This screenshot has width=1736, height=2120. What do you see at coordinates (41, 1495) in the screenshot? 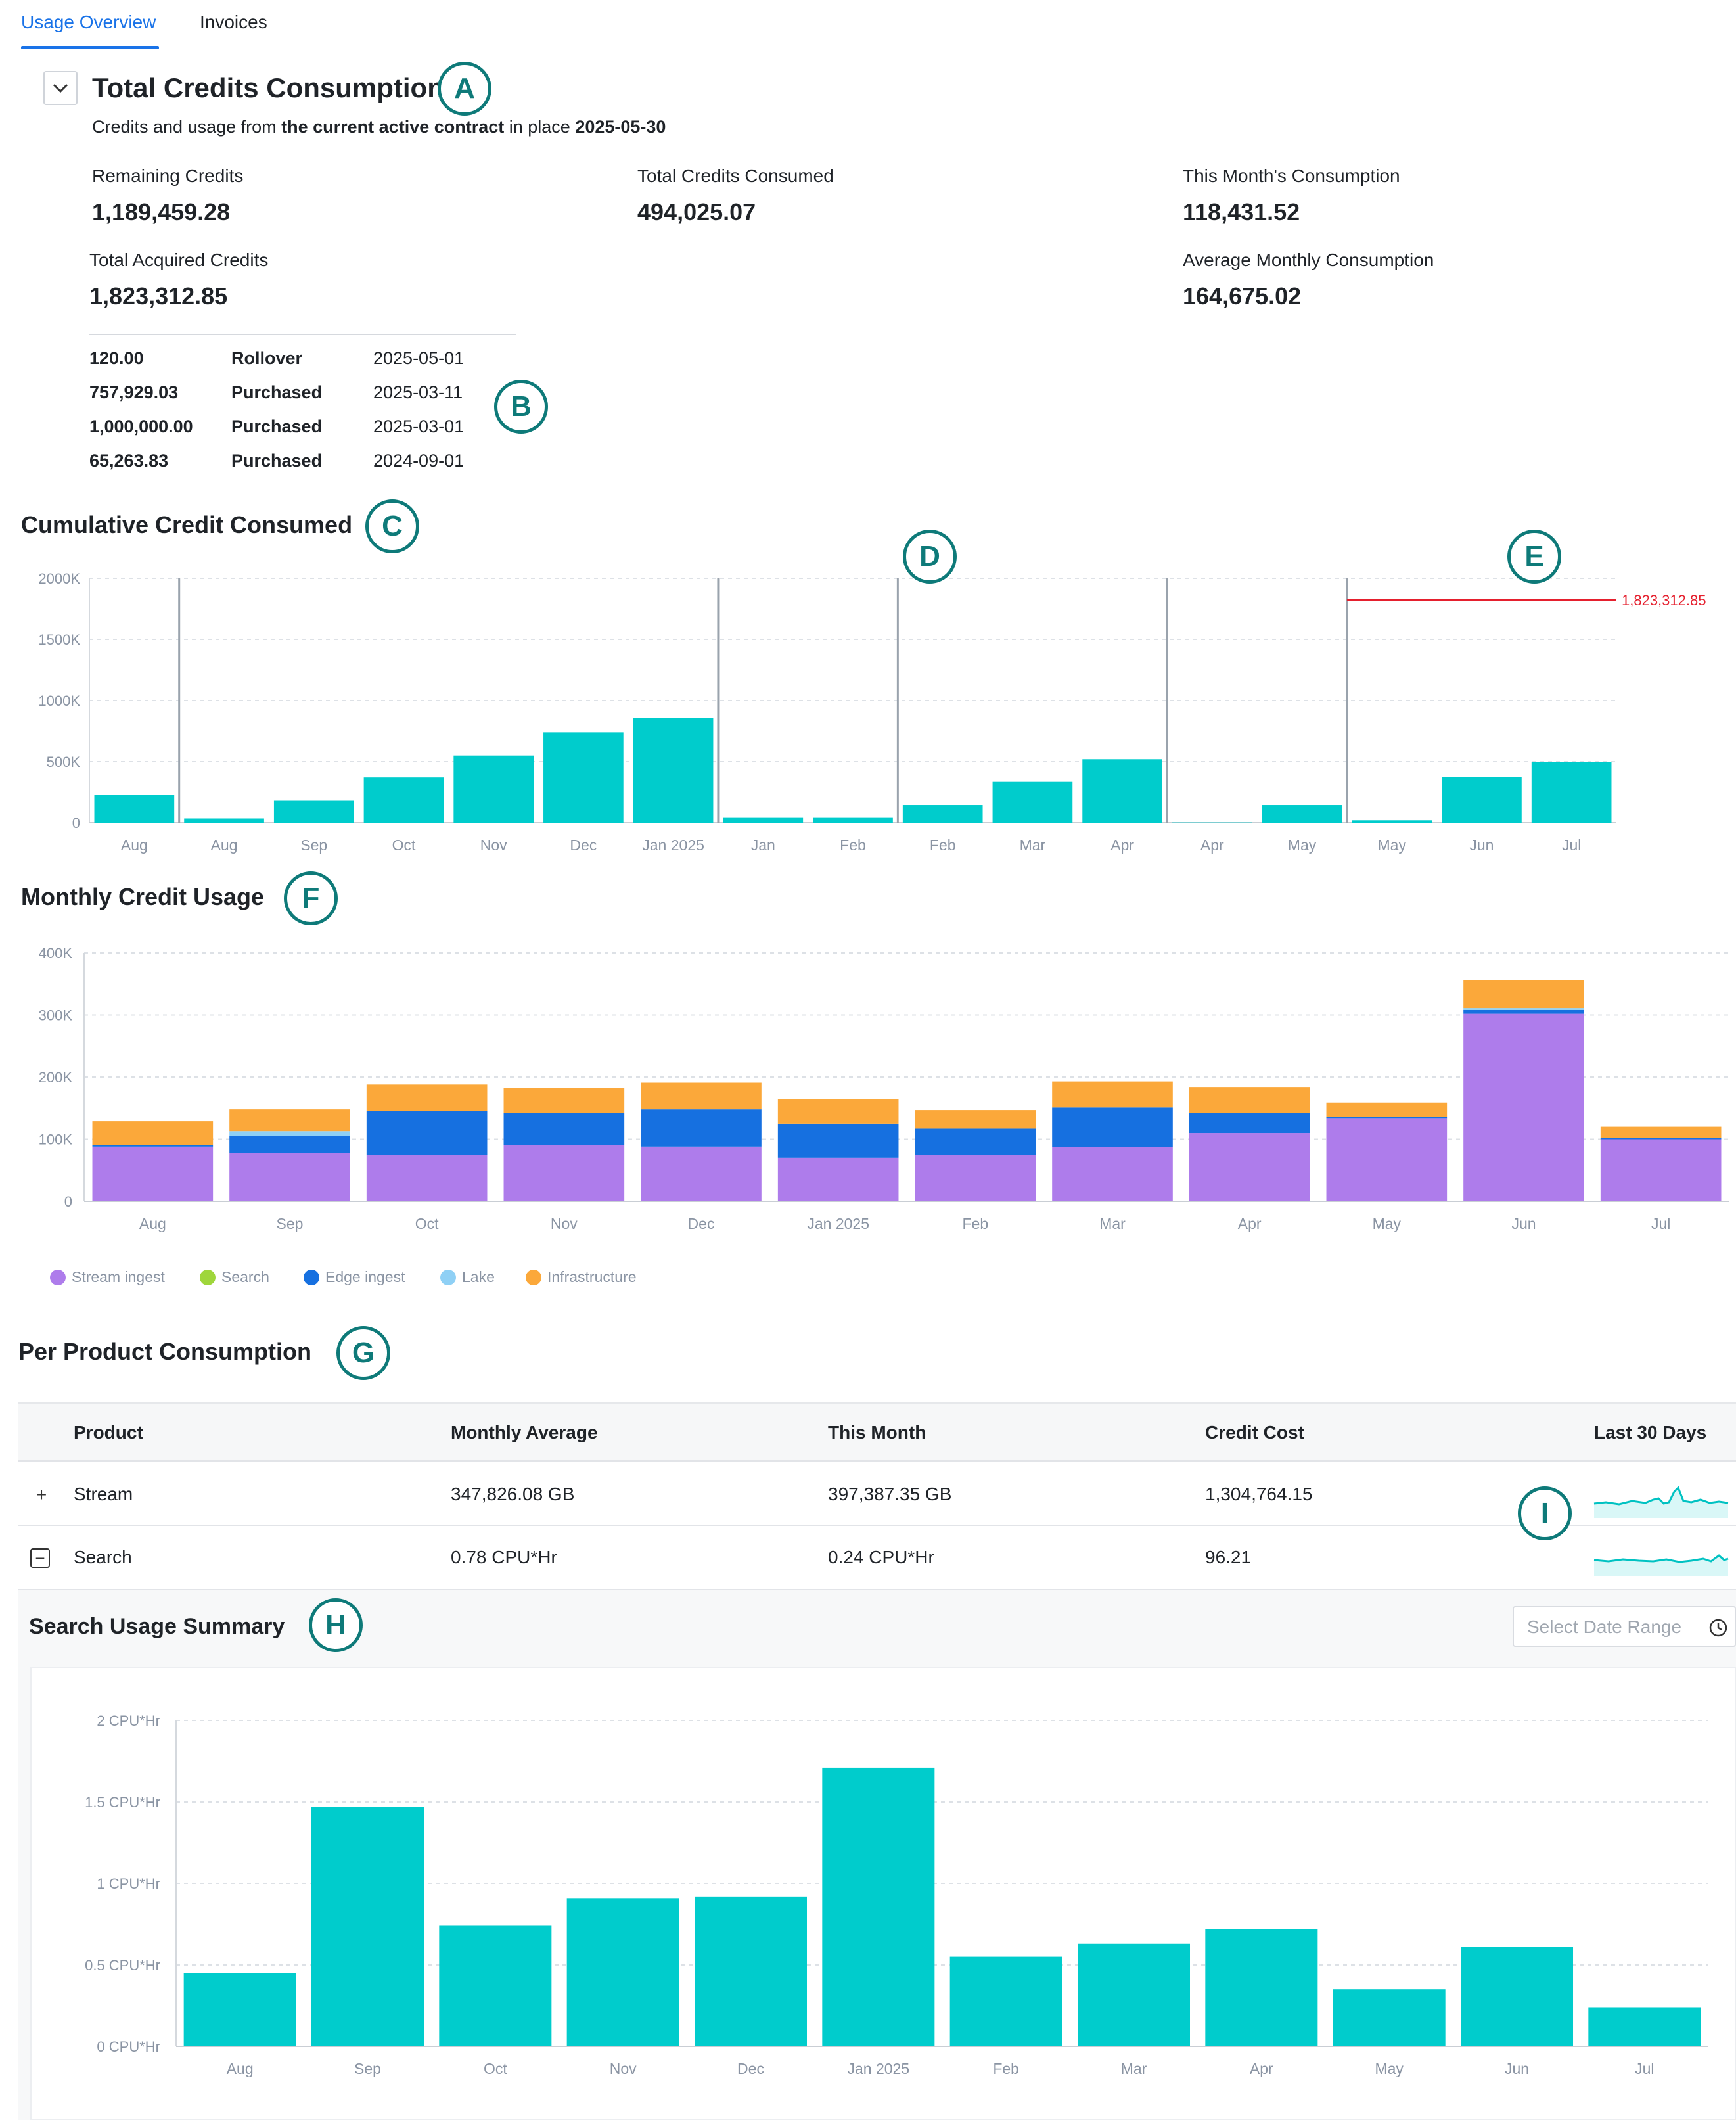
I see `expand-row-icon: +` at bounding box center [41, 1495].